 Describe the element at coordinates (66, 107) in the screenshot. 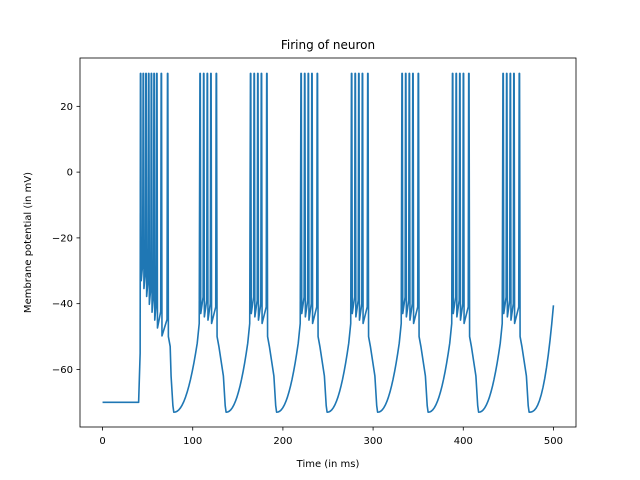

I see `y-tick-label: 20` at that location.